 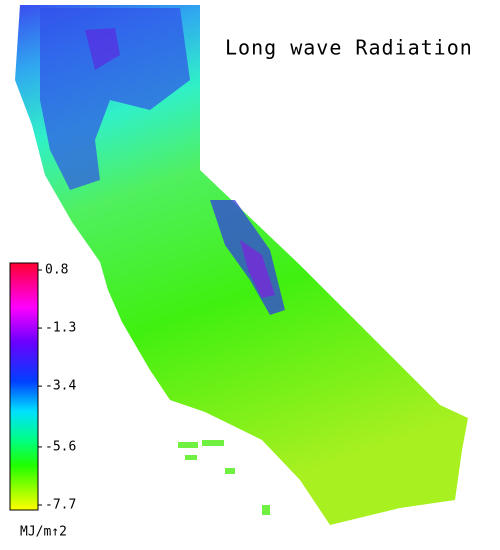 What do you see at coordinates (60, 446) in the screenshot?
I see `colorbar-tick-label: -5.6` at bounding box center [60, 446].